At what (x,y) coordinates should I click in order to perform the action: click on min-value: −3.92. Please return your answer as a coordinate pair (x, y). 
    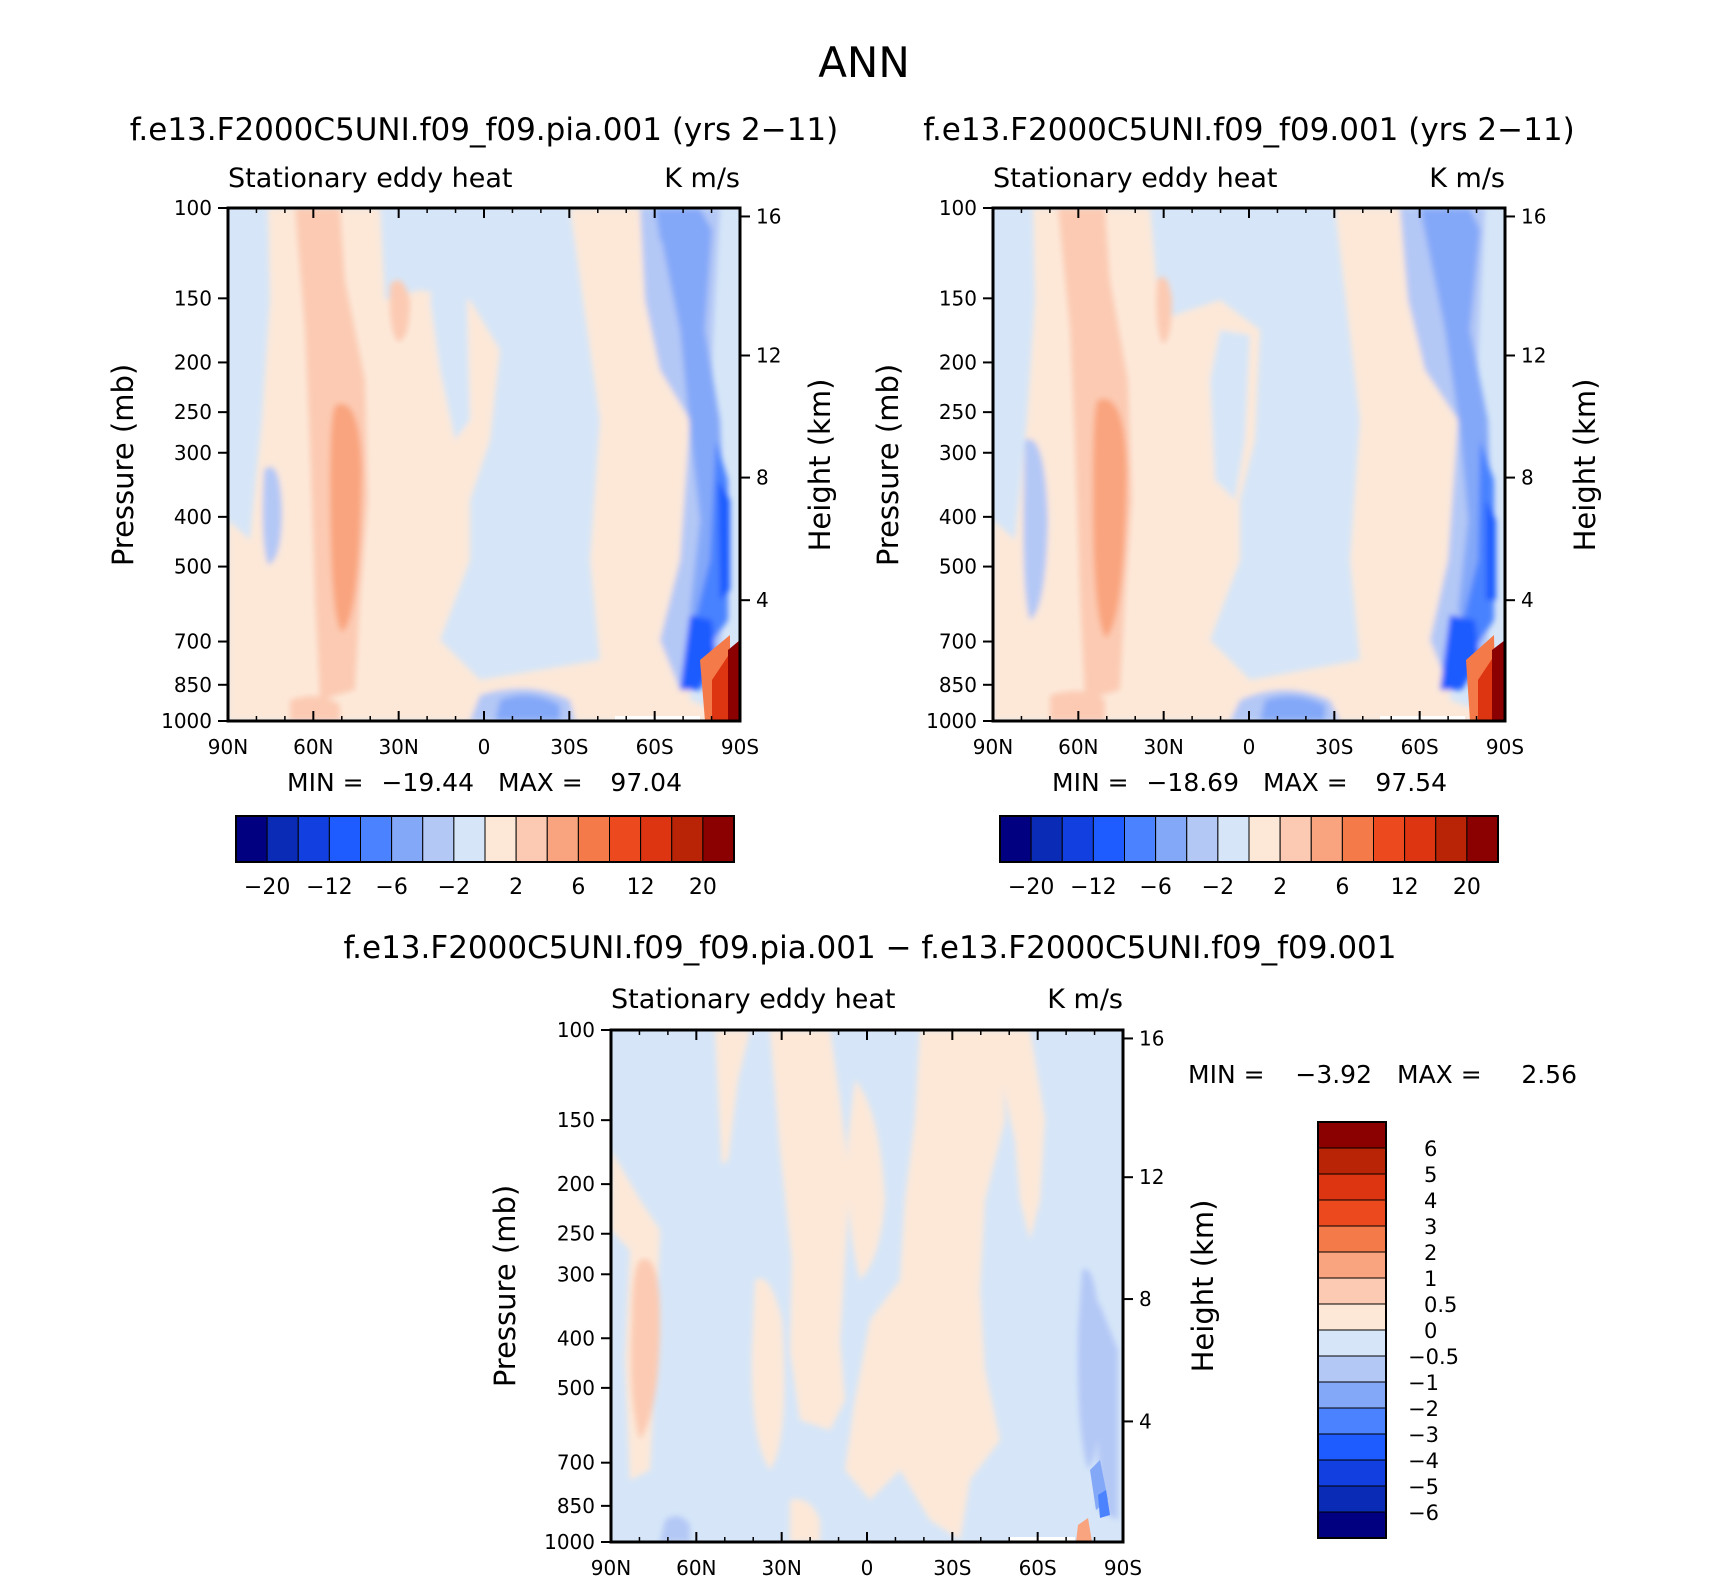
    Looking at the image, I should click on (1333, 1074).